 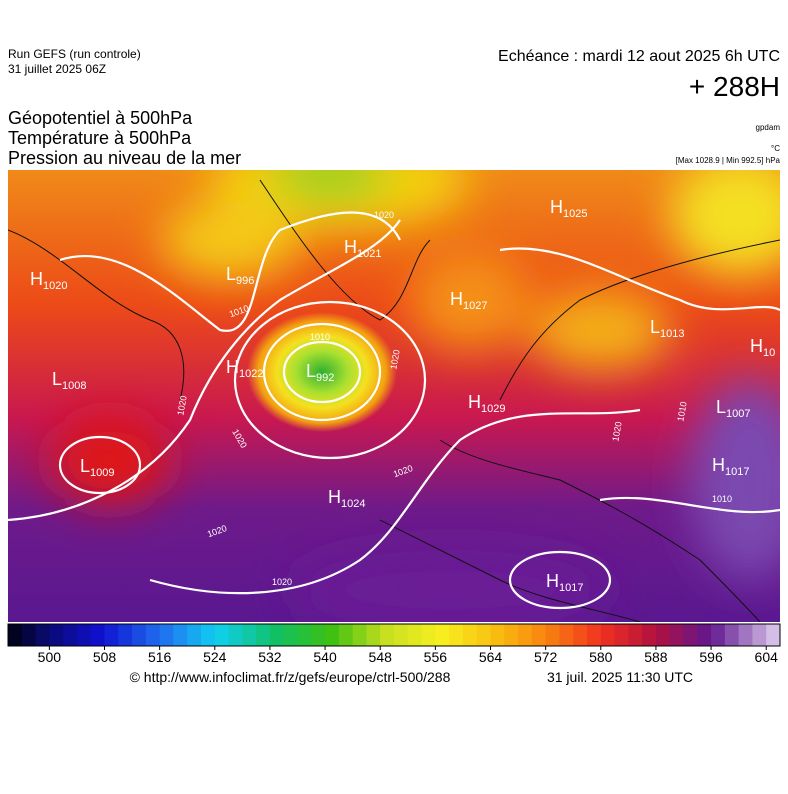 I want to click on unit: [Max 1028.9 | Min 992.5] hPa, so click(x=728, y=160).